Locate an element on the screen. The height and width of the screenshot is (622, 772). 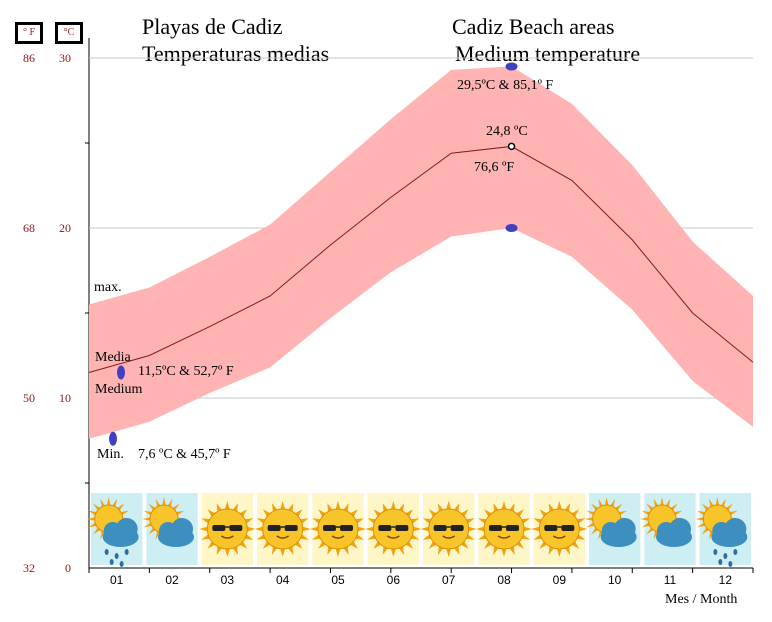
peak-mean-celsius: 24,8 ºC is located at coordinates (507, 131).